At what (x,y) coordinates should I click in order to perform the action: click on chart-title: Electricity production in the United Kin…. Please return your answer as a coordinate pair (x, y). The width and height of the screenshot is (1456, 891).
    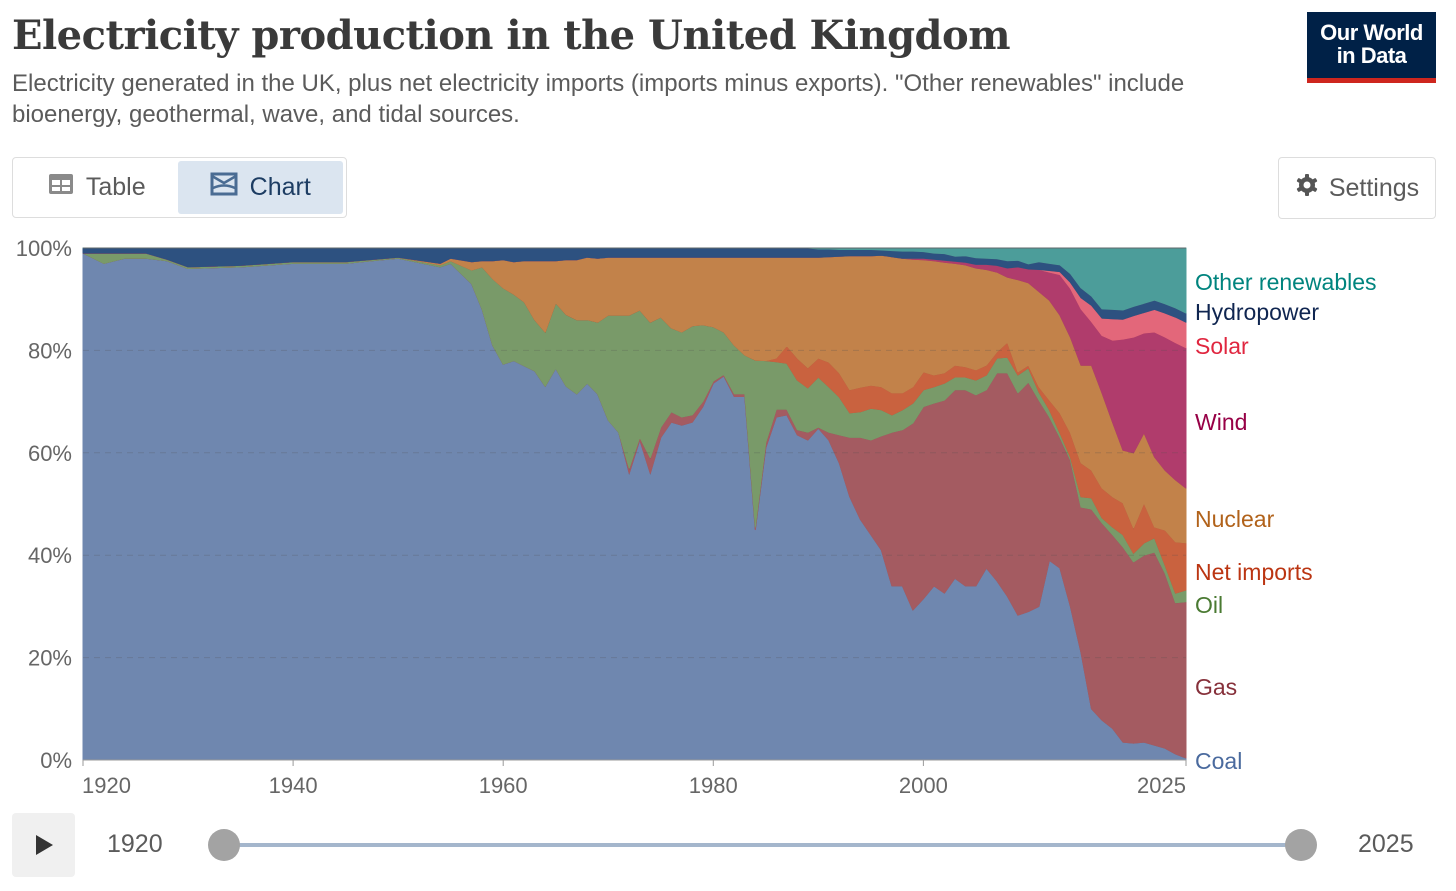
    Looking at the image, I should click on (511, 35).